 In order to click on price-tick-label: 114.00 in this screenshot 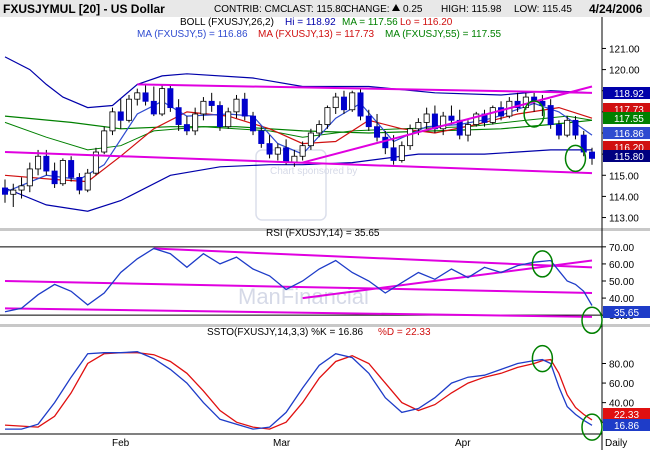, I will do `click(624, 197)`.